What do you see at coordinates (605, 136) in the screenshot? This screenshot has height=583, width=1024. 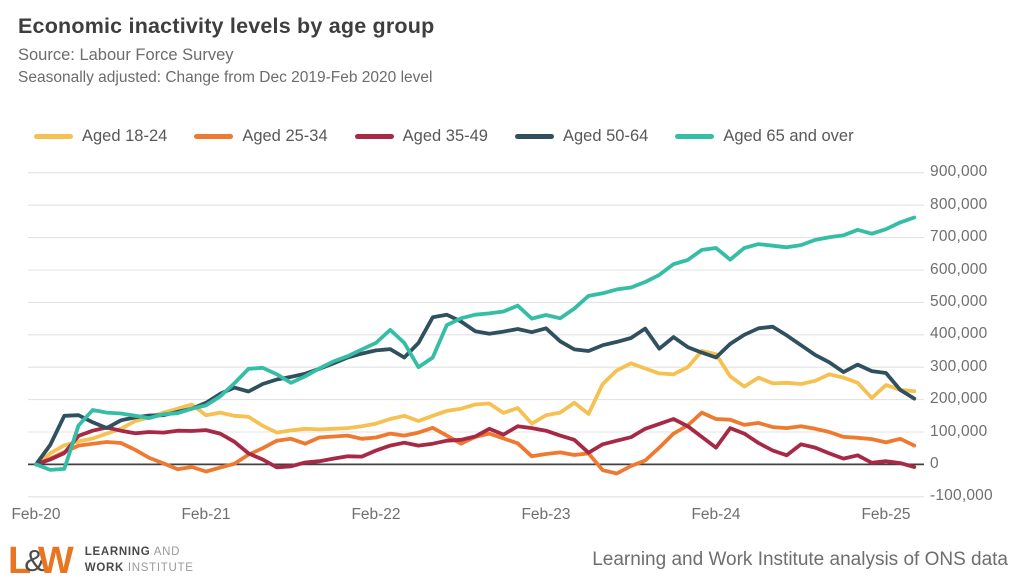 I see `legend-label-aged-50-64: Aged 50-64` at bounding box center [605, 136].